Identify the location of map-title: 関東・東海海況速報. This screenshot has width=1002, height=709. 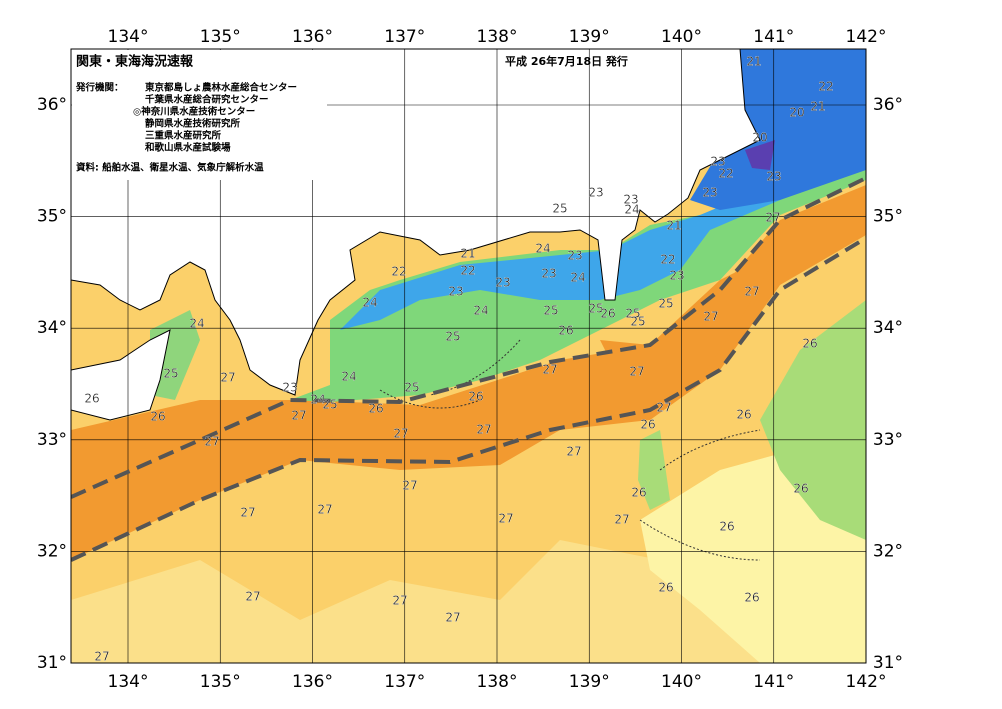
(135, 62).